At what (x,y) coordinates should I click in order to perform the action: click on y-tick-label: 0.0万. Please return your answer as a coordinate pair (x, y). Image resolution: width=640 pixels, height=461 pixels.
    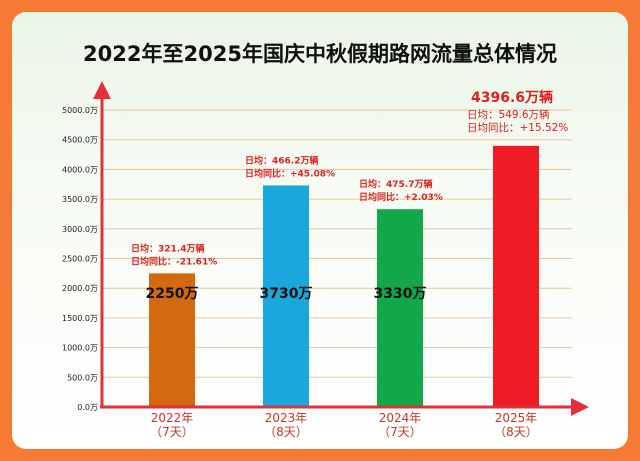
    Looking at the image, I should click on (87, 407).